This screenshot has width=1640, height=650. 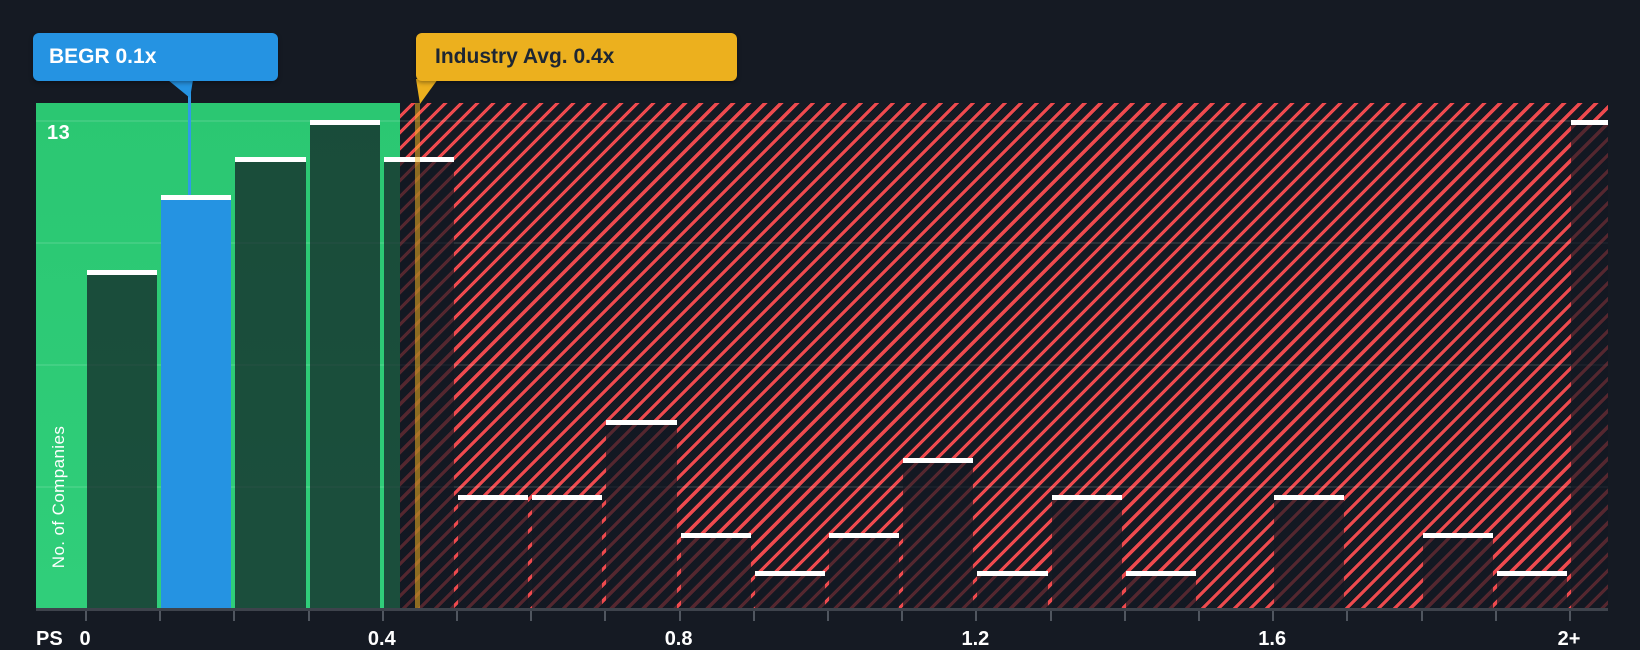 I want to click on industry-callout-label: Industry Avg. 0.4x, so click(x=525, y=56).